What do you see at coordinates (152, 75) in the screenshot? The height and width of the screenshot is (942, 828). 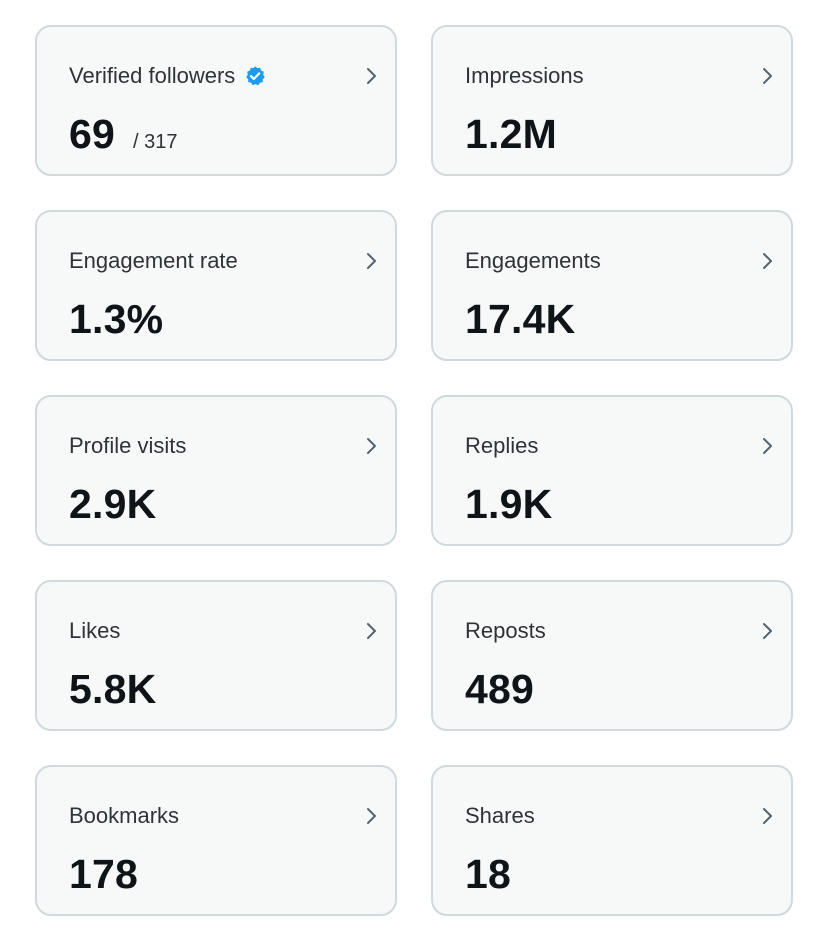 I see `metric-label: Verified followers` at bounding box center [152, 75].